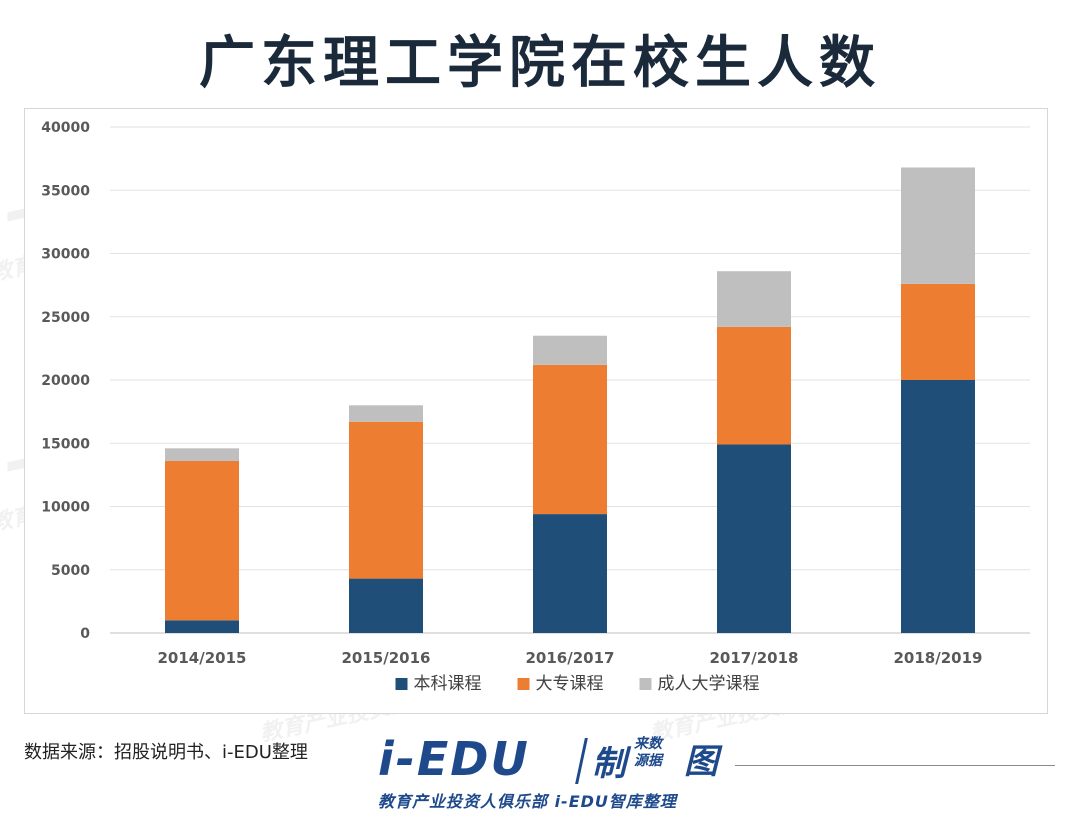  What do you see at coordinates (557, 775) in the screenshot?
I see `brand-logo: i-EDU 制 来数 源据 图 教育产业投资人俱乐部 i-EDU智库整理` at bounding box center [557, 775].